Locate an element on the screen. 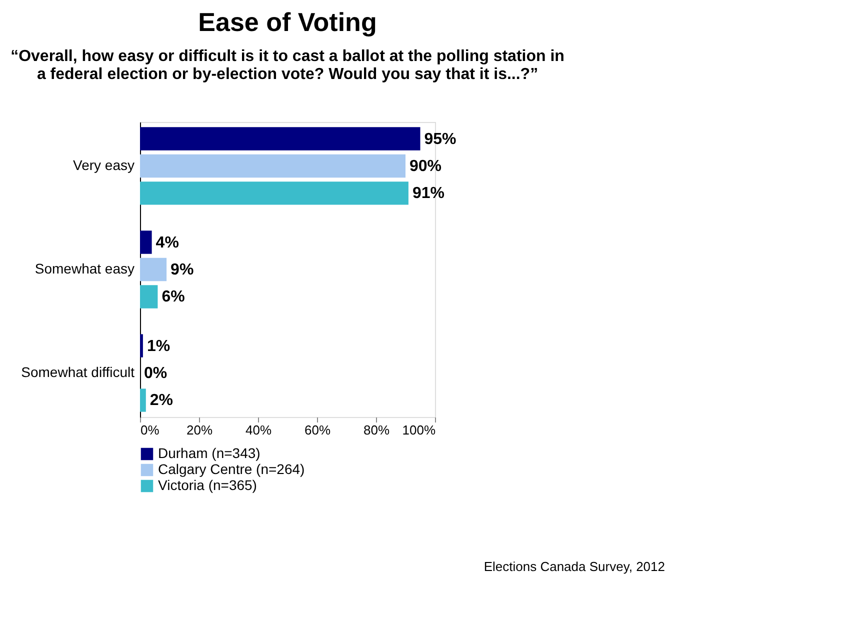 This screenshot has width=867, height=641. legend-label: Victoria (n=365) is located at coordinates (207, 485).